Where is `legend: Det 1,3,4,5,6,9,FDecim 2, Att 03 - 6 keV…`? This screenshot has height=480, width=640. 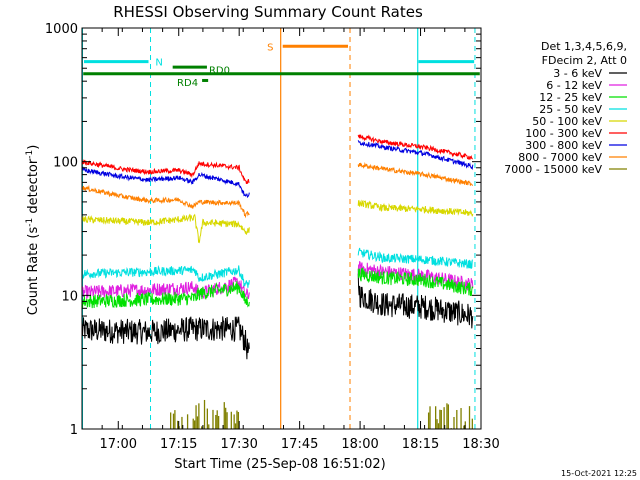
legend: Det 1,3,4,5,6,9,FDecim 2, Att 03 - 6 keV… is located at coordinates (565, 108).